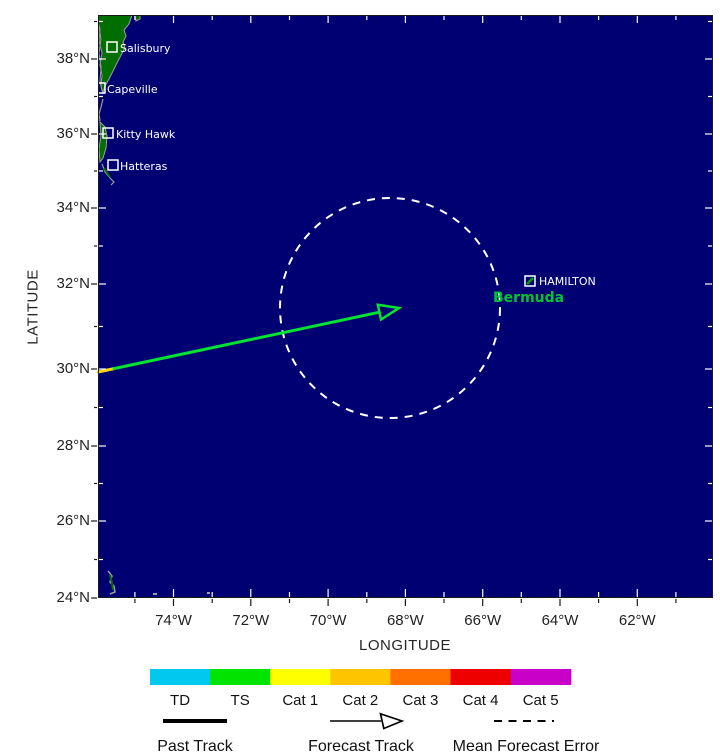 This screenshot has width=720, height=756. Describe the element at coordinates (300, 700) in the screenshot. I see `legend-category-label-cat-1: Cat 1` at that location.